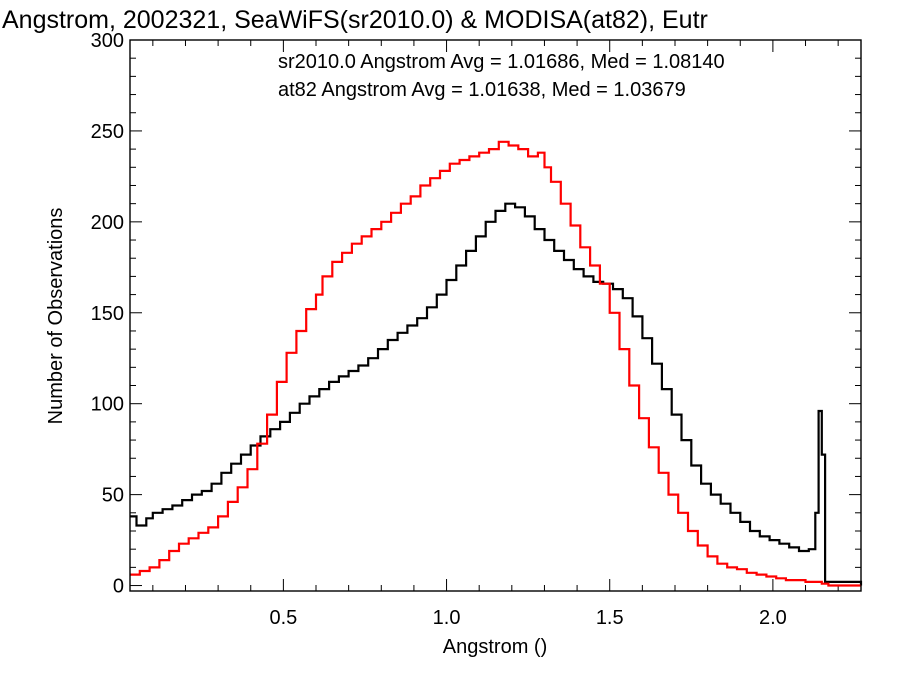  Describe the element at coordinates (107, 223) in the screenshot. I see `y-tick-label: 200` at that location.